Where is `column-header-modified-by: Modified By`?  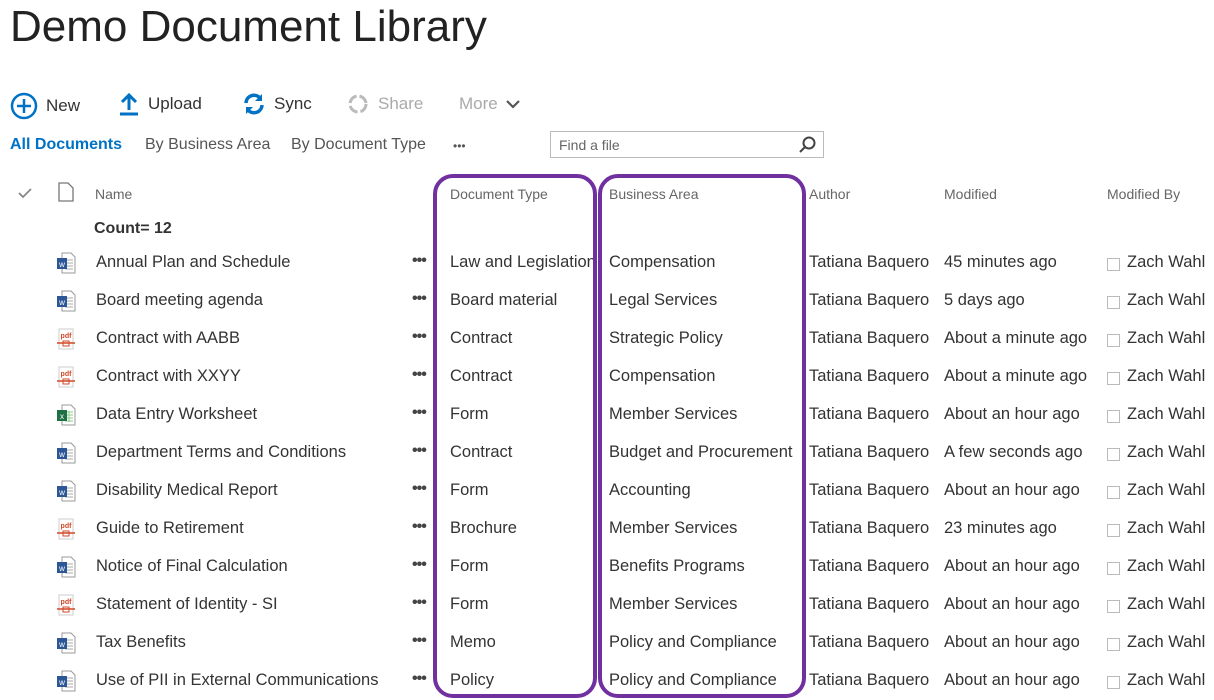
column-header-modified-by: Modified By is located at coordinates (1144, 194).